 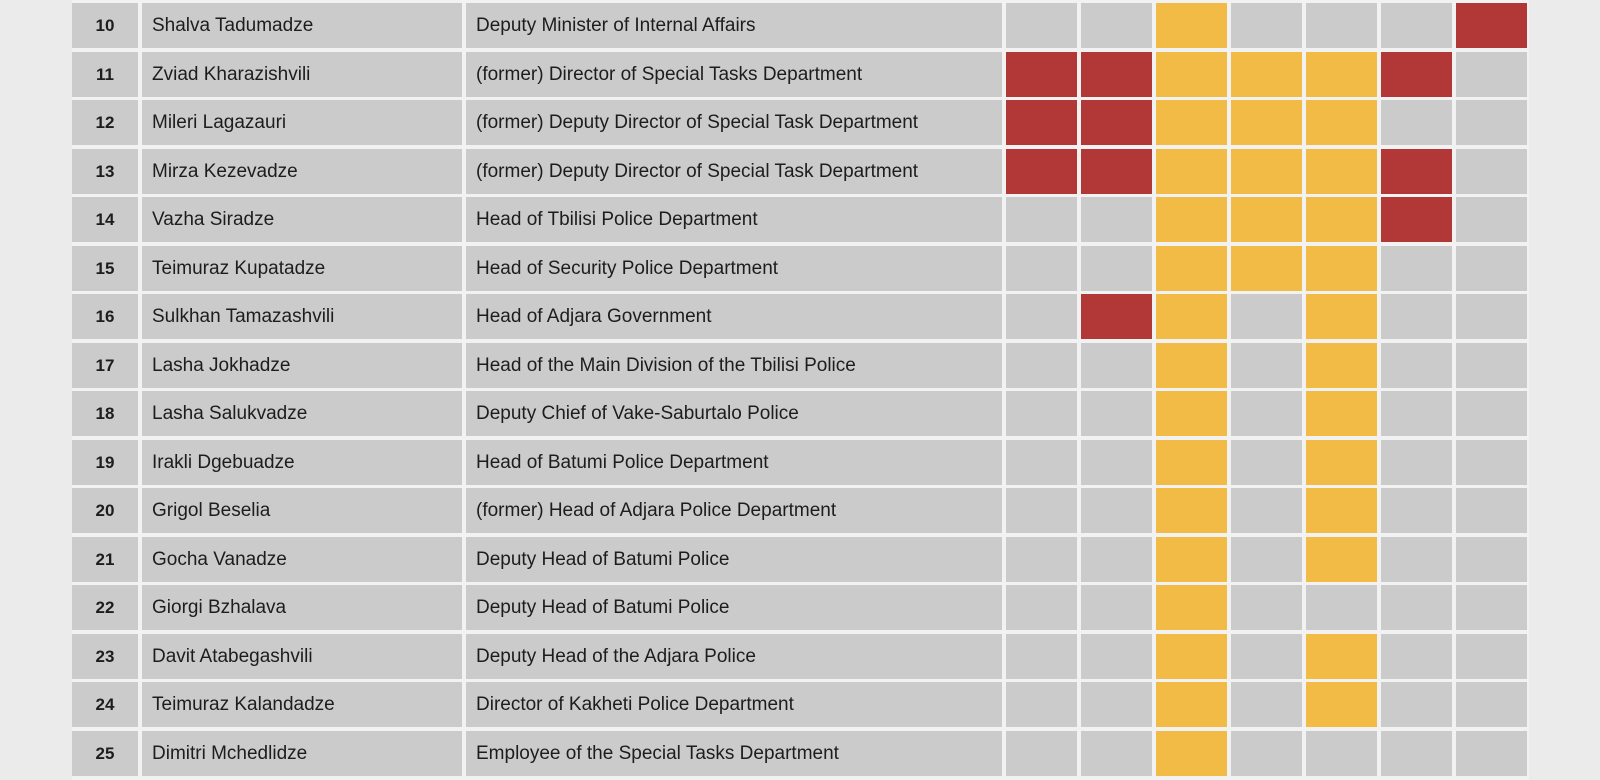 What do you see at coordinates (734, 656) in the screenshot?
I see `person-position: Deputy Head of the Adjara Police` at bounding box center [734, 656].